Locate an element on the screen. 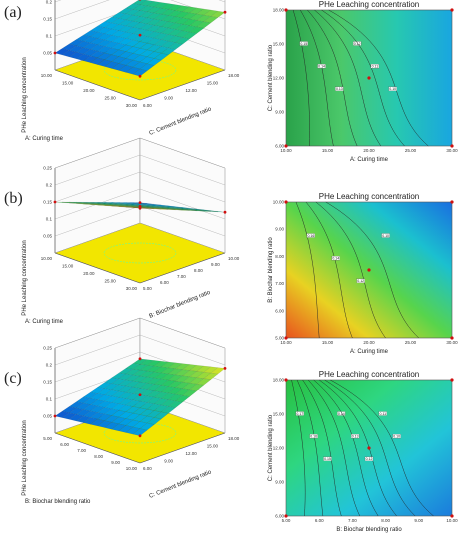 This screenshot has width=464, height=550. y-tick-label: 8.00 is located at coordinates (198, 270).